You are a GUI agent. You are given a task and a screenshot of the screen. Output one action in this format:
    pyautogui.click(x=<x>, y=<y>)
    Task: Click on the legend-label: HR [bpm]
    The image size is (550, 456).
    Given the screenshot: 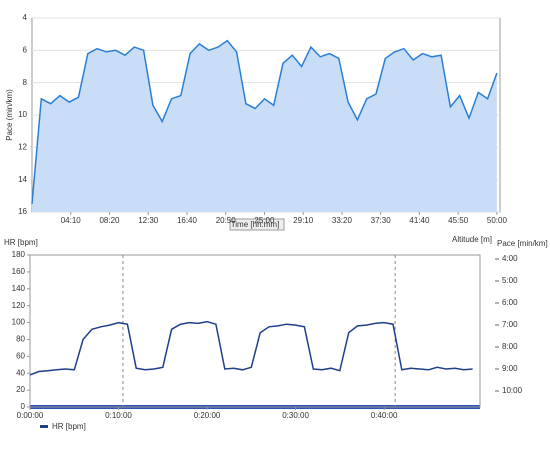 What is the action you would take?
    pyautogui.click(x=69, y=426)
    